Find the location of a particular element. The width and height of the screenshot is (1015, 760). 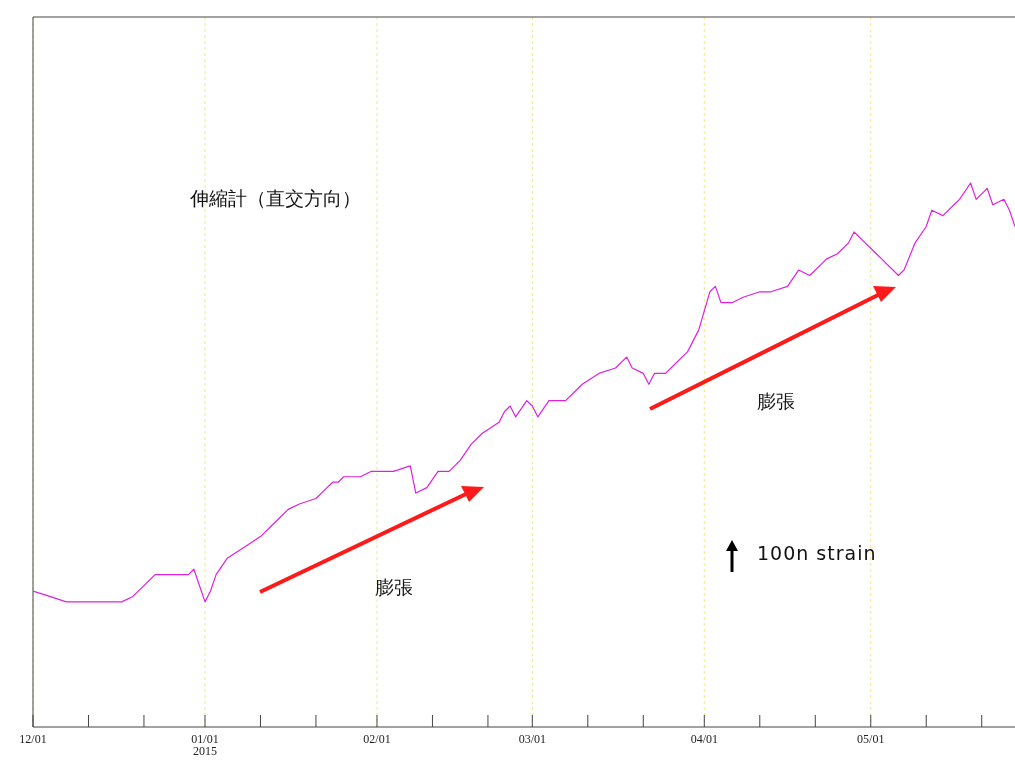

x-tick-label: 02/01 is located at coordinates (377, 739).